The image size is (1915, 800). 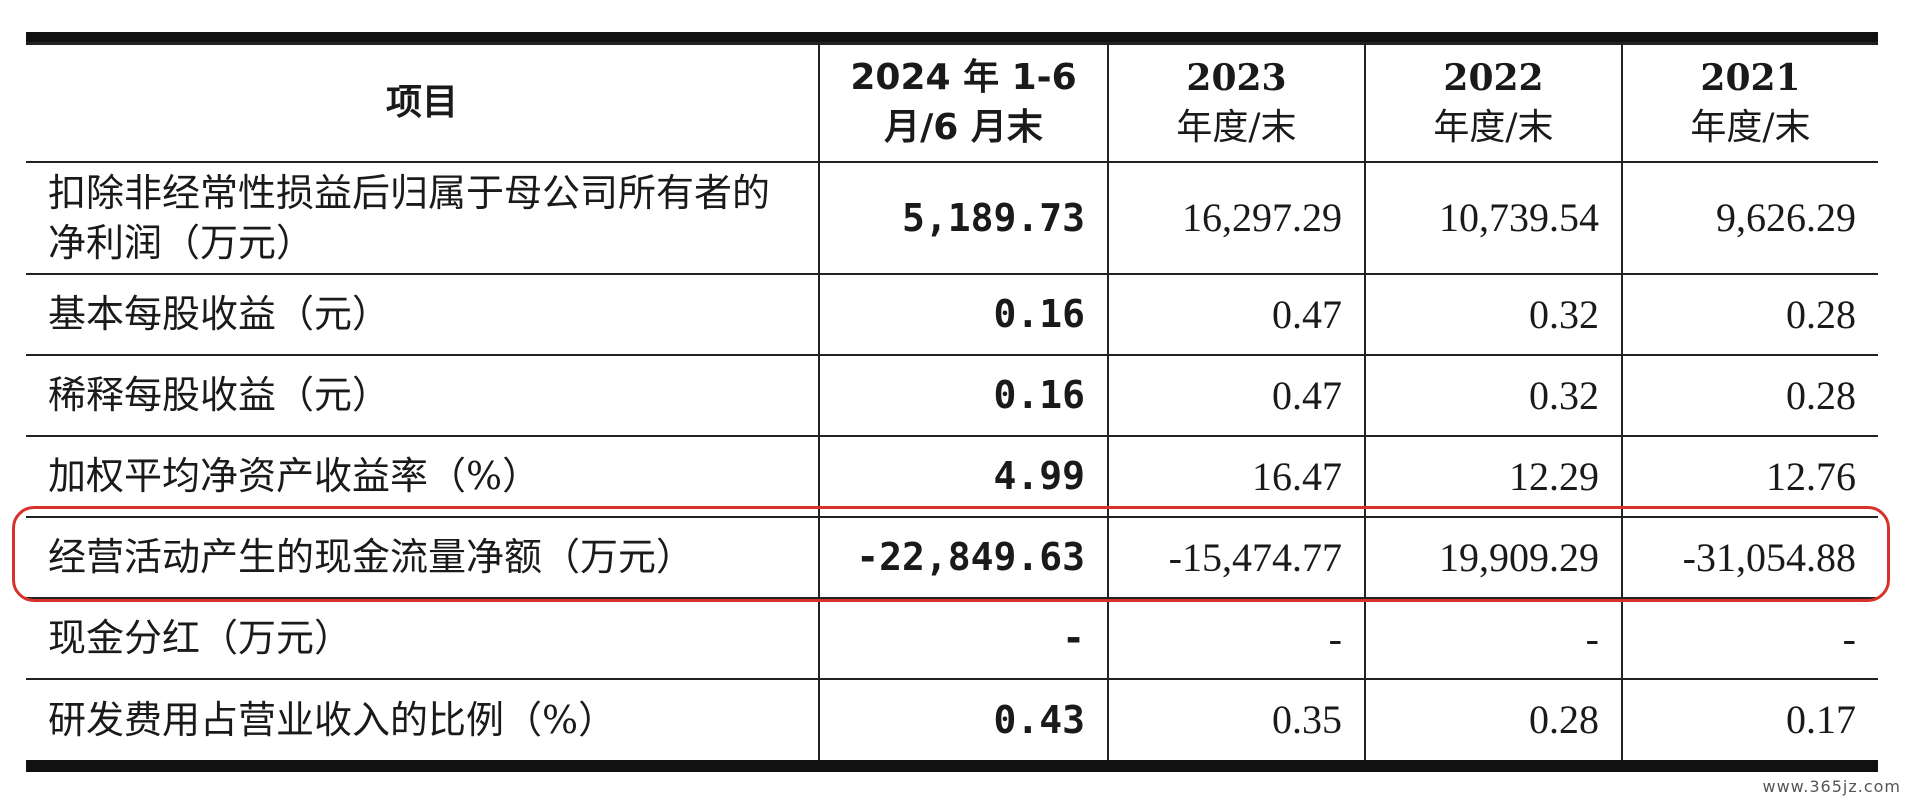 What do you see at coordinates (1749, 557) in the screenshot?
I see `cell-2021: -31,054.88` at bounding box center [1749, 557].